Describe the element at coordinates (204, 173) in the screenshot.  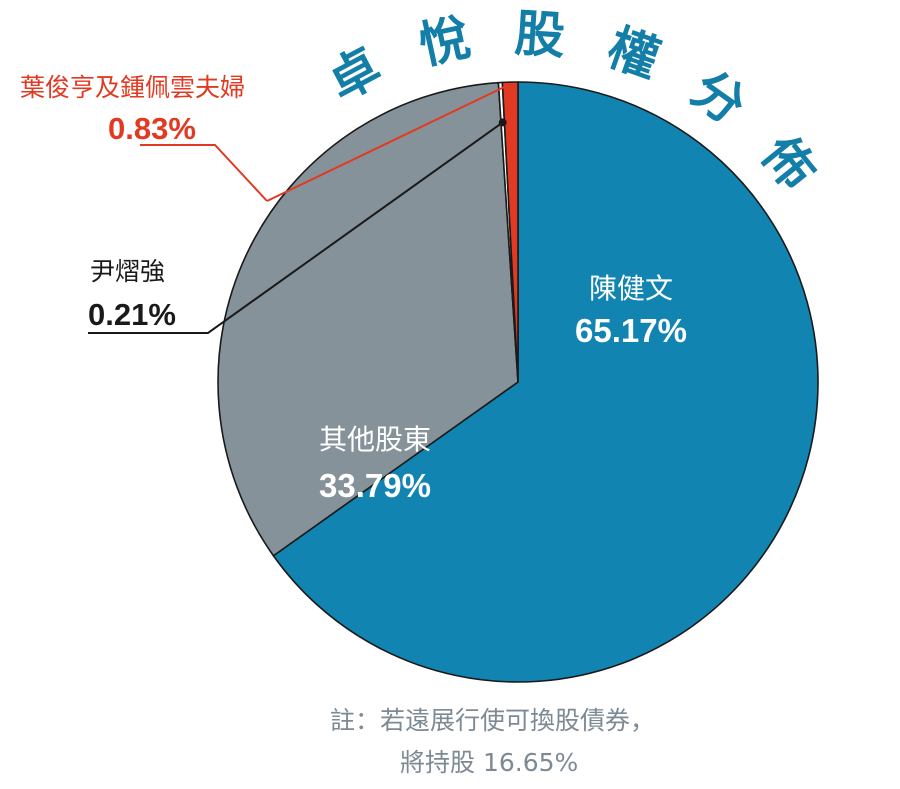
I see `slice-4-leader-underline` at that location.